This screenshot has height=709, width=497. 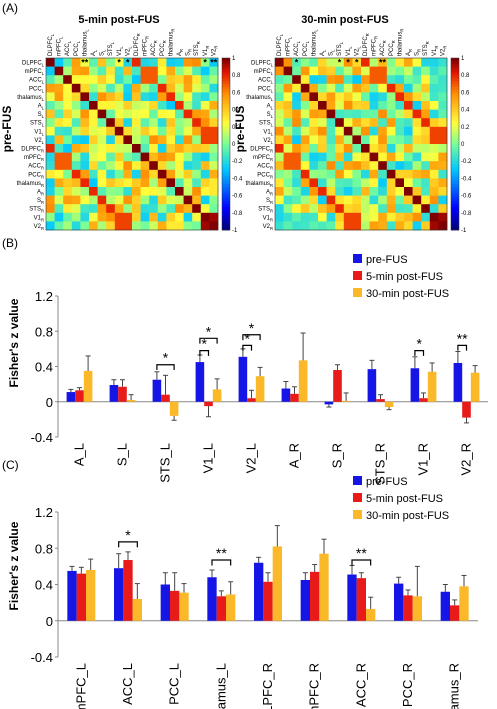 What do you see at coordinates (60, 46) in the screenshot?
I see `heatmap-col-label: mPFCL` at bounding box center [60, 46].